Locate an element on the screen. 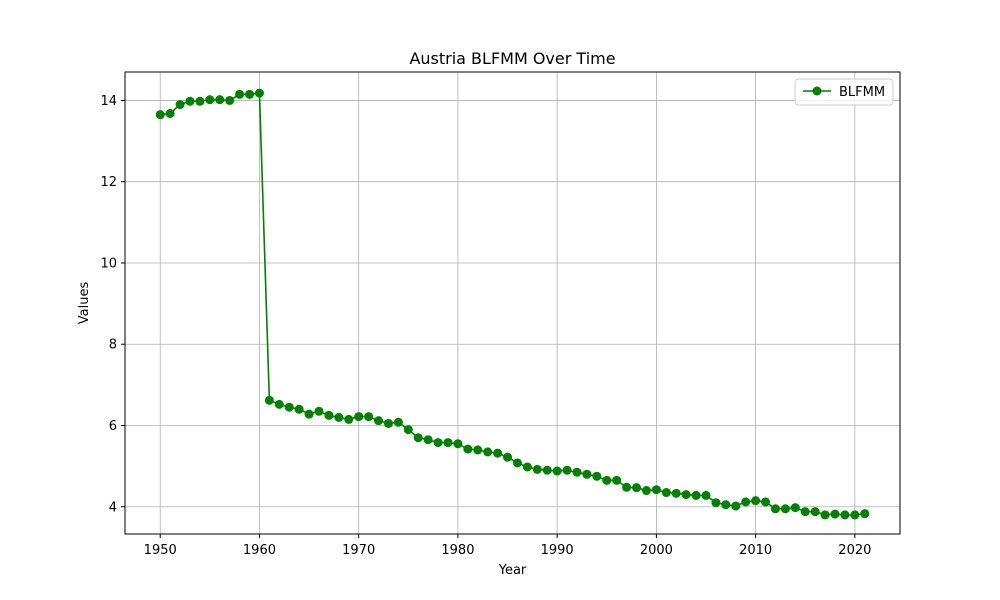 The width and height of the screenshot is (1000, 600). x-tick-label: 1980 is located at coordinates (457, 550).